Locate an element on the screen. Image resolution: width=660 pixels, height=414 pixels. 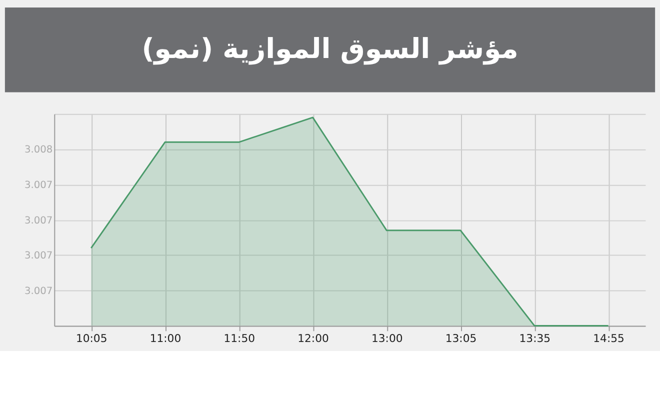
x-tick-label: 13:00 is located at coordinates (387, 338).